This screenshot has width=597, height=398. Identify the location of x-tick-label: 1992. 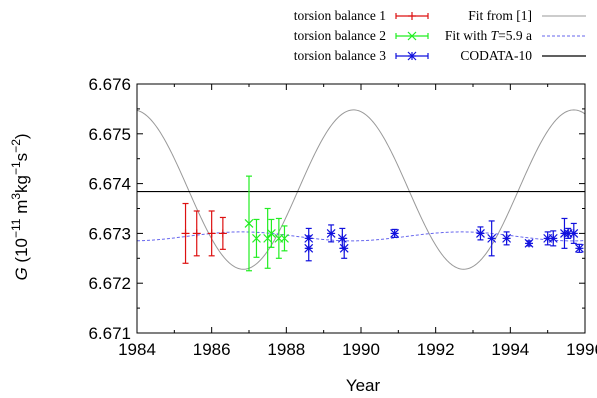
(436, 349).